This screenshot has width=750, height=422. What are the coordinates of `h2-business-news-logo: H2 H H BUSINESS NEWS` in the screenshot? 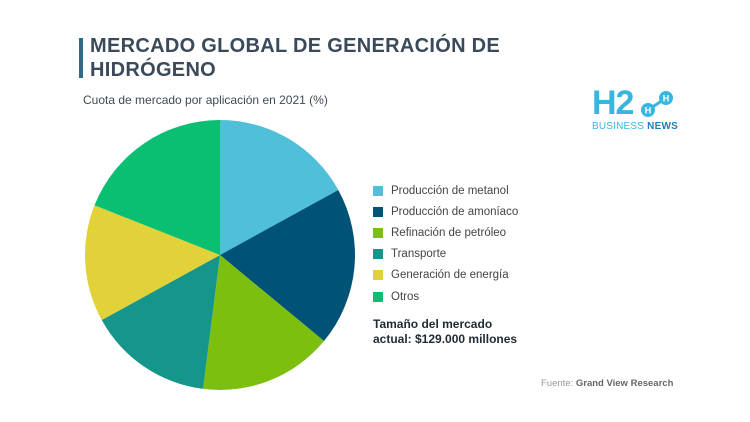 It's located at (635, 110).